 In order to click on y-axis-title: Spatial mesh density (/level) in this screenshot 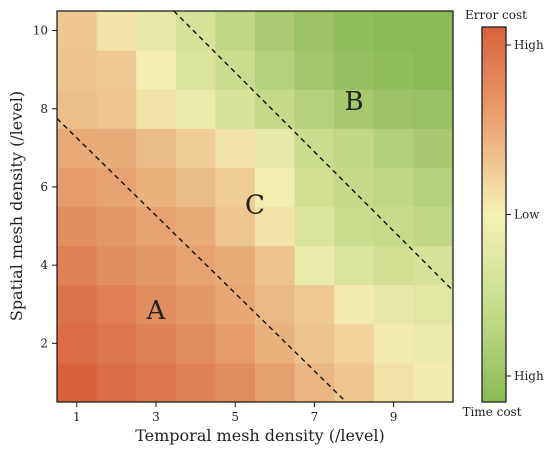, I will do `click(16, 206)`.